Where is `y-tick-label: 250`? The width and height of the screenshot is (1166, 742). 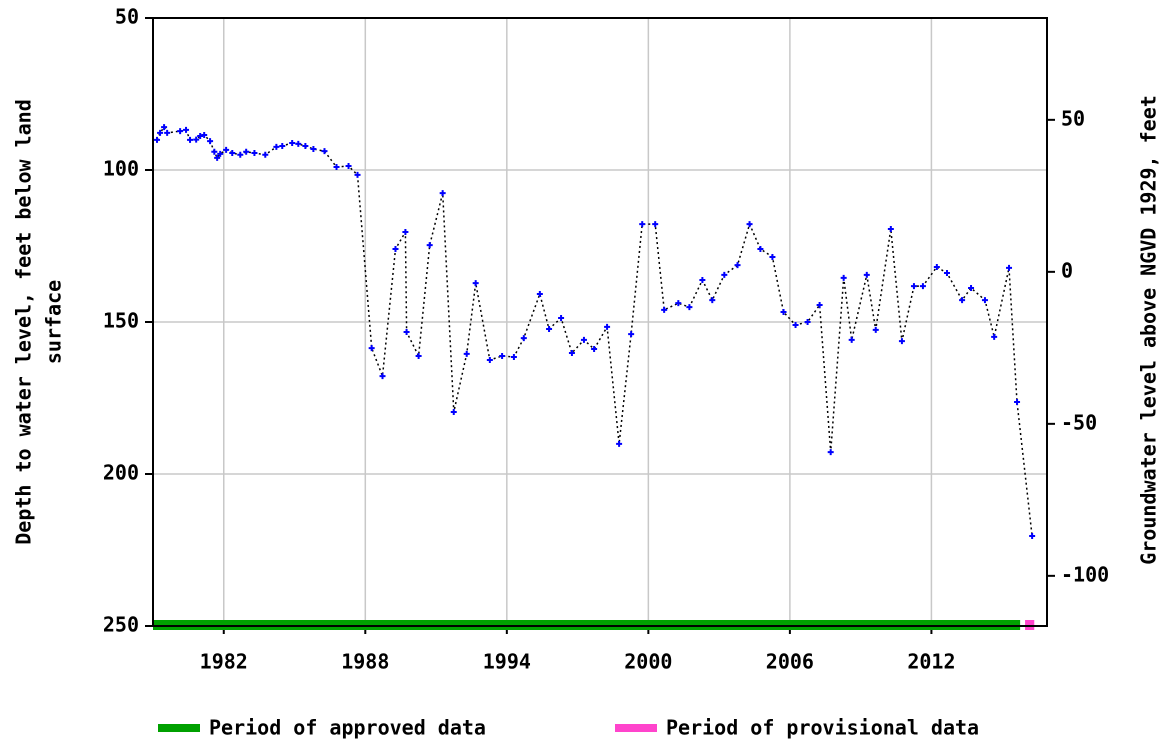 y-tick-label: 250 is located at coordinates (121, 625).